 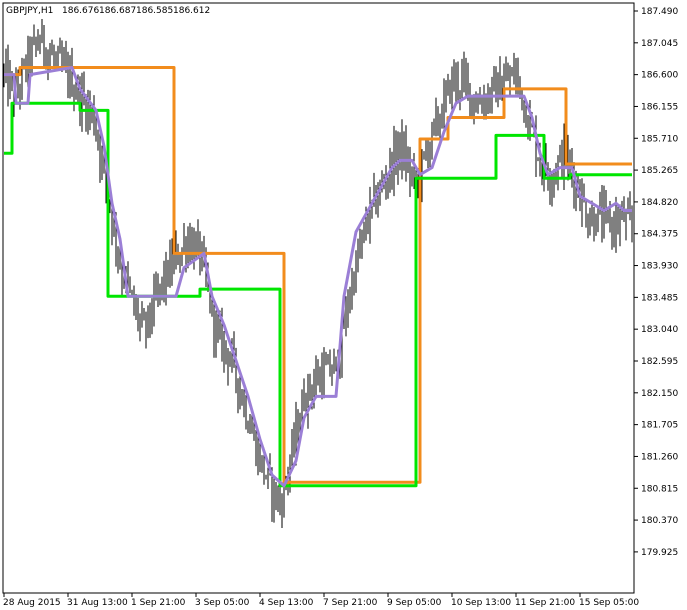 I want to click on close-value: 186.612, so click(x=191, y=11).